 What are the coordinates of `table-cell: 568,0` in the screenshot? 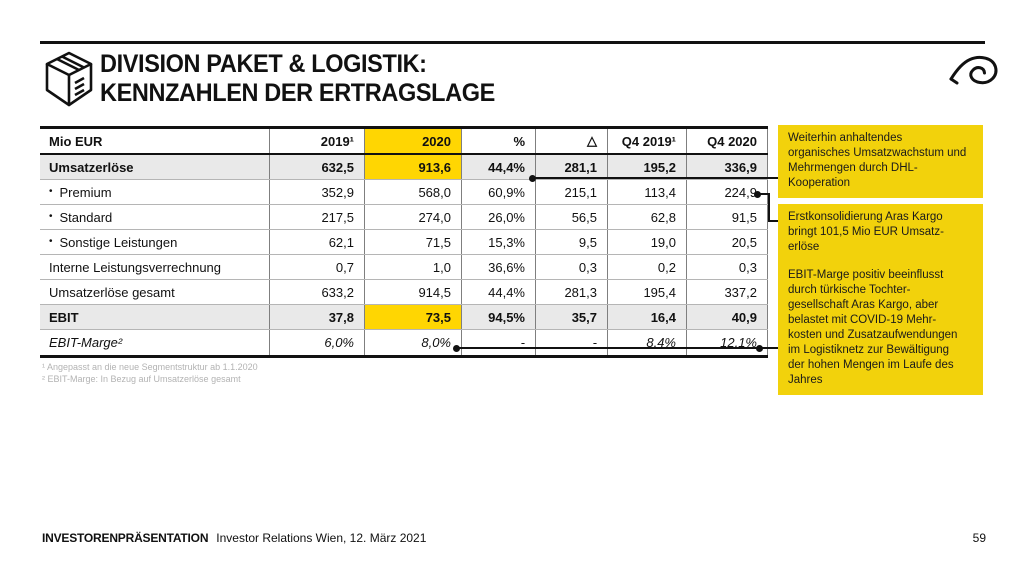 It's located at (413, 192).